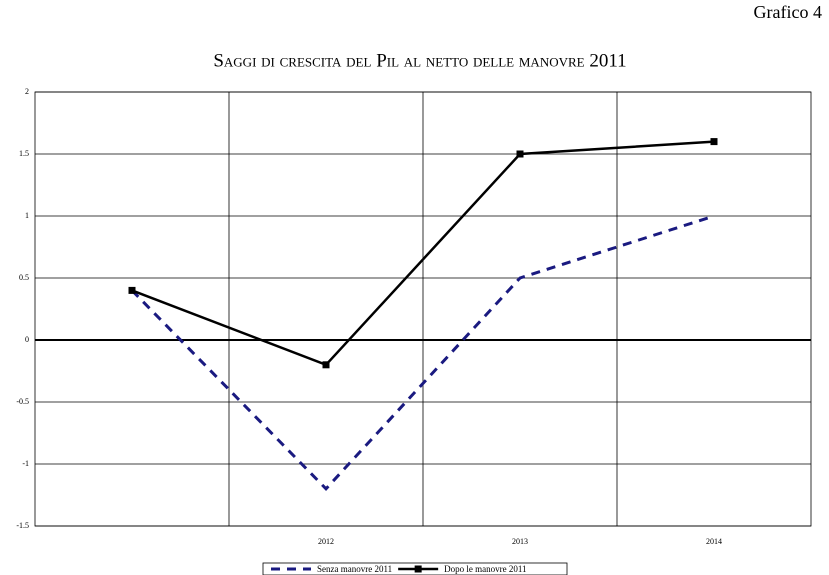  Describe the element at coordinates (418, 569) in the screenshot. I see `legend-marker` at that location.